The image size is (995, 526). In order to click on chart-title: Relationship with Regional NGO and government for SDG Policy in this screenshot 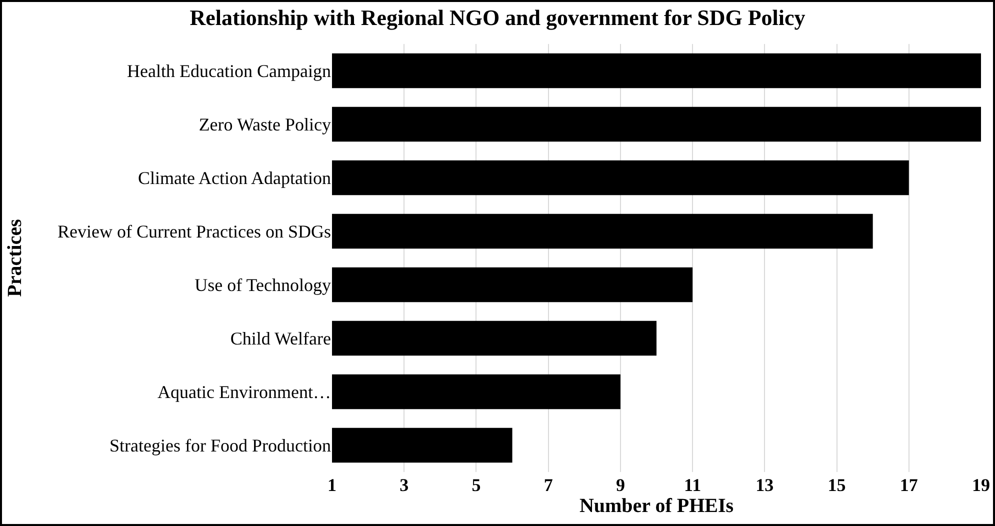, I will do `click(498, 17)`.